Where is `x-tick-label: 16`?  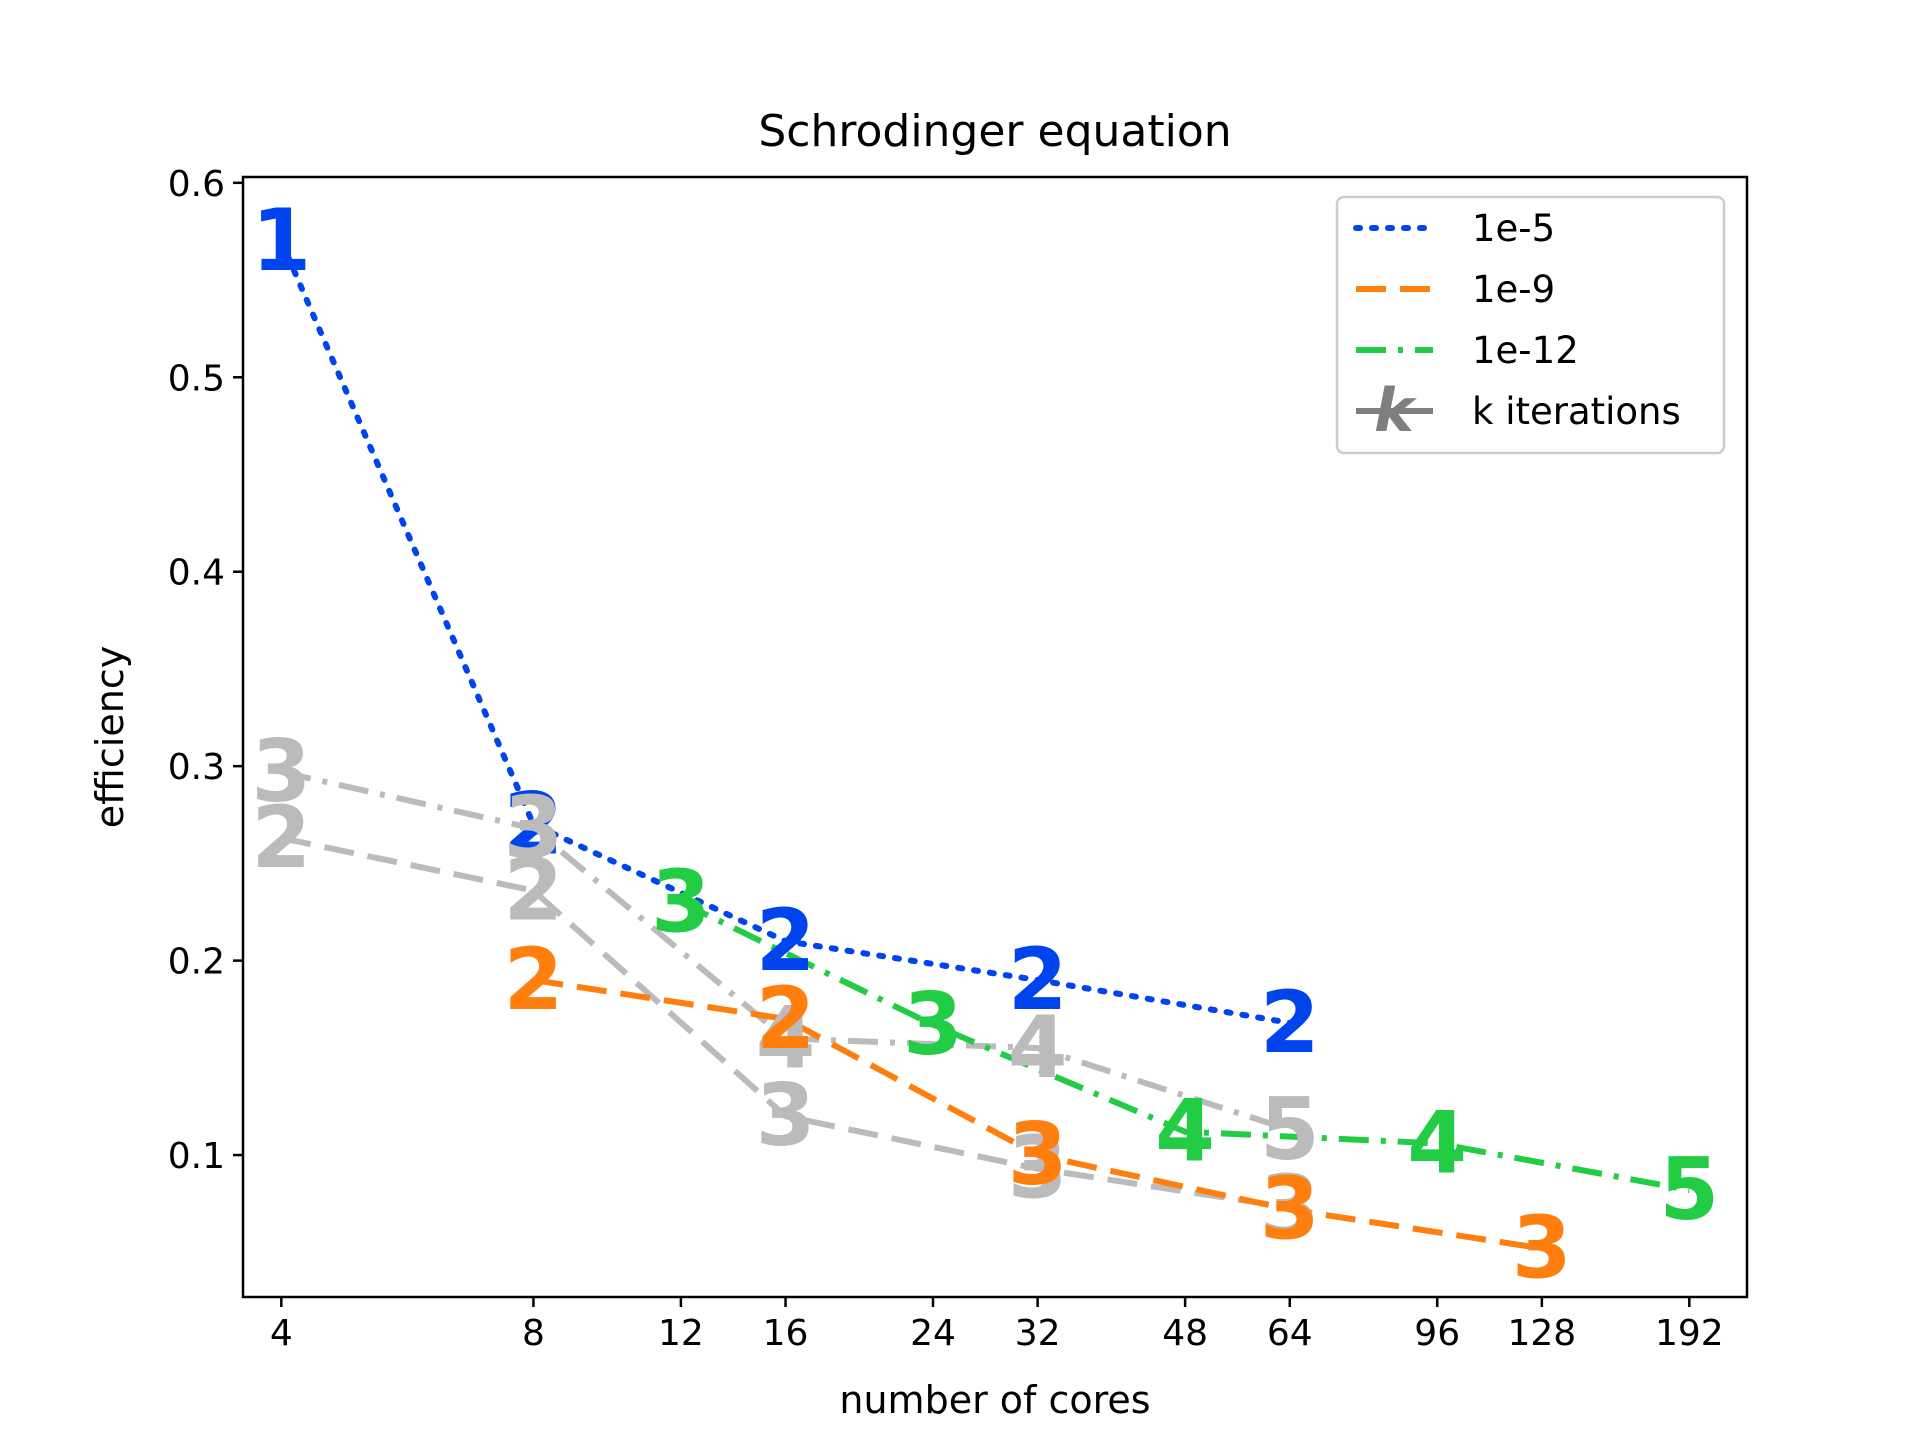
x-tick-label: 16 is located at coordinates (786, 1333).